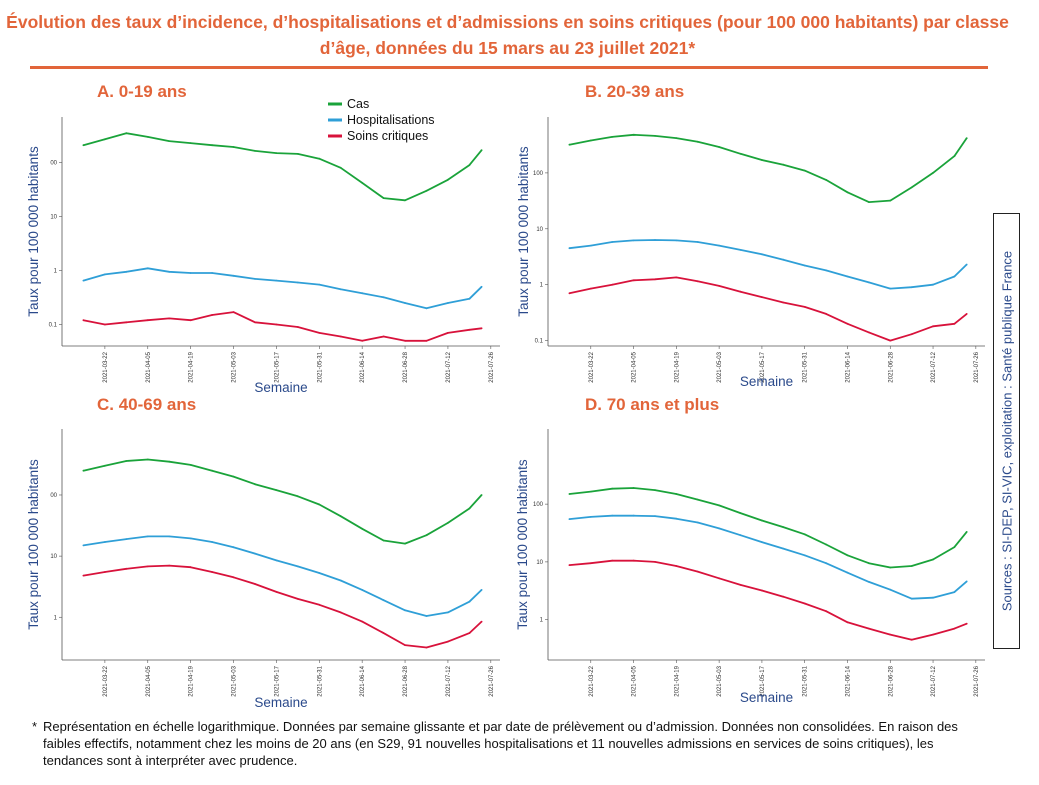  What do you see at coordinates (280, 702) in the screenshot?
I see `x-axis-title: Semaine` at bounding box center [280, 702].